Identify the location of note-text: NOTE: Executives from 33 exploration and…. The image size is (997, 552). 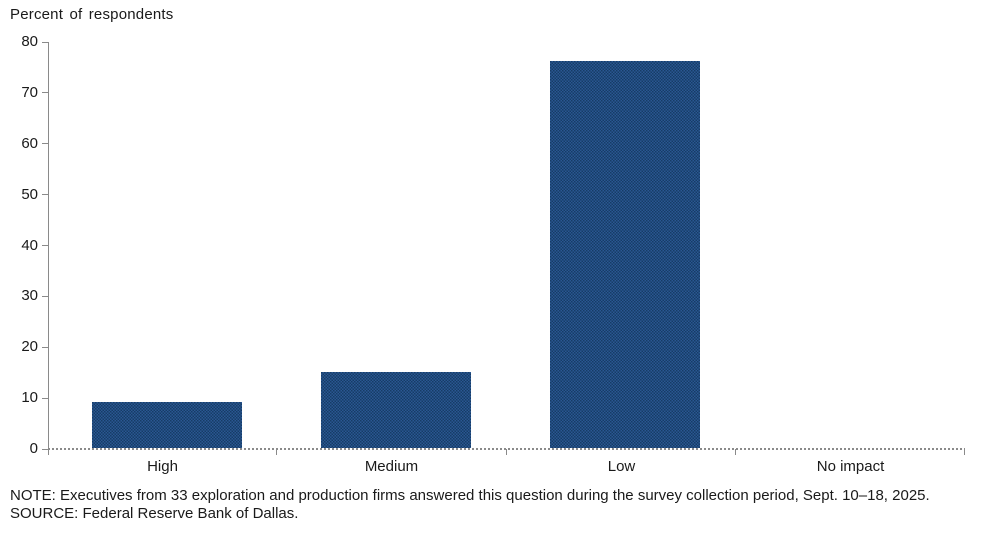
(470, 495).